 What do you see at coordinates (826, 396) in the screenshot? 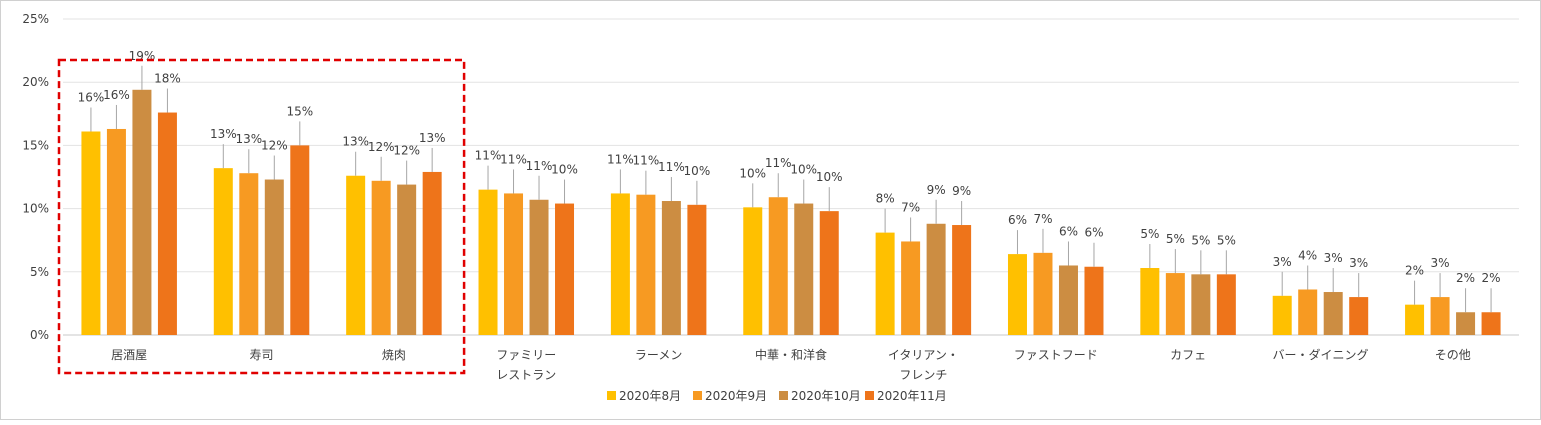
I see `legend-label: 2020年10月` at bounding box center [826, 396].